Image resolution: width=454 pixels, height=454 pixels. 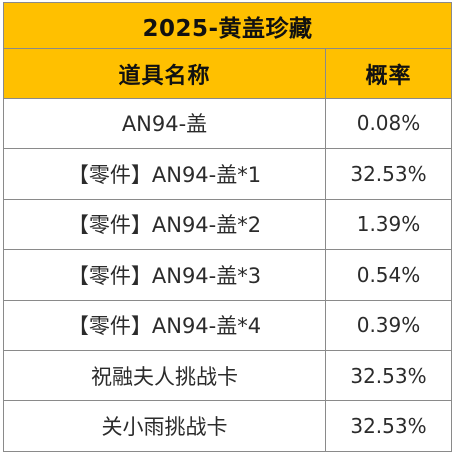 I want to click on title-row: 2025-黄盖珍藏, so click(x=227, y=25).